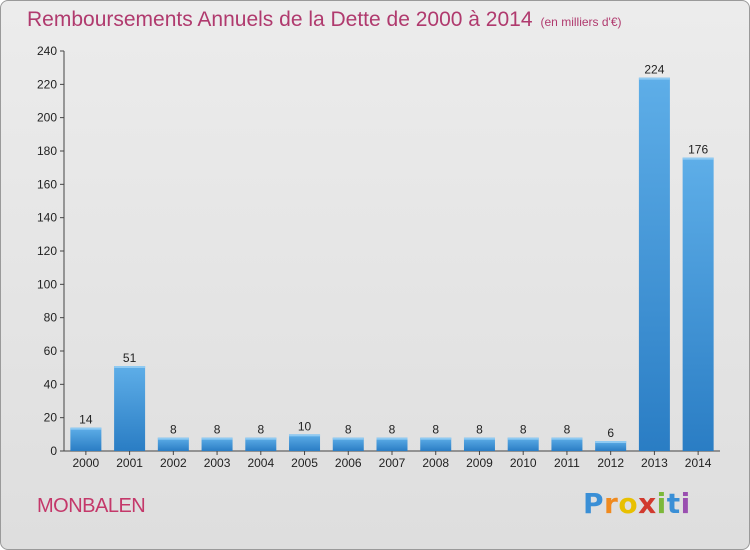 This screenshot has height=550, width=750. What do you see at coordinates (304, 463) in the screenshot?
I see `x-tick-label: 2005` at bounding box center [304, 463].